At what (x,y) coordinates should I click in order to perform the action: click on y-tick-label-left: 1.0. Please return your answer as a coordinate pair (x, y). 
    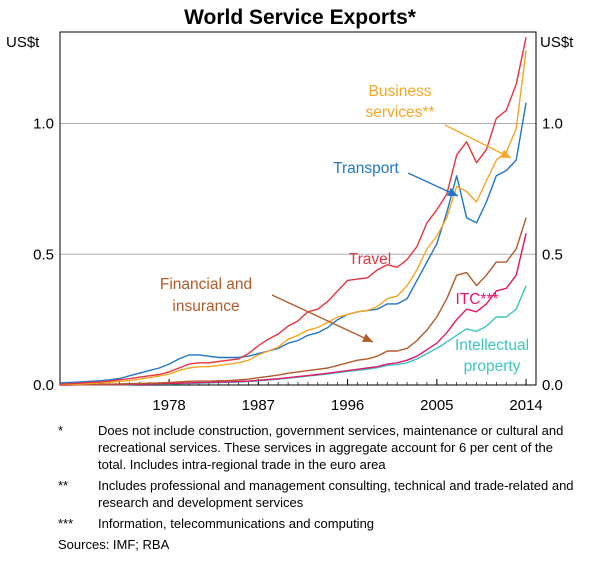
    Looking at the image, I should click on (43, 124).